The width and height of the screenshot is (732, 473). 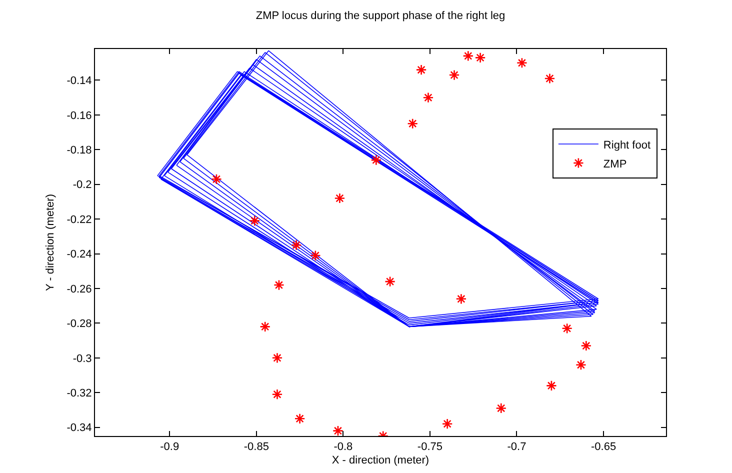 What do you see at coordinates (79, 81) in the screenshot?
I see `y-tick-label: -0.14` at bounding box center [79, 81].